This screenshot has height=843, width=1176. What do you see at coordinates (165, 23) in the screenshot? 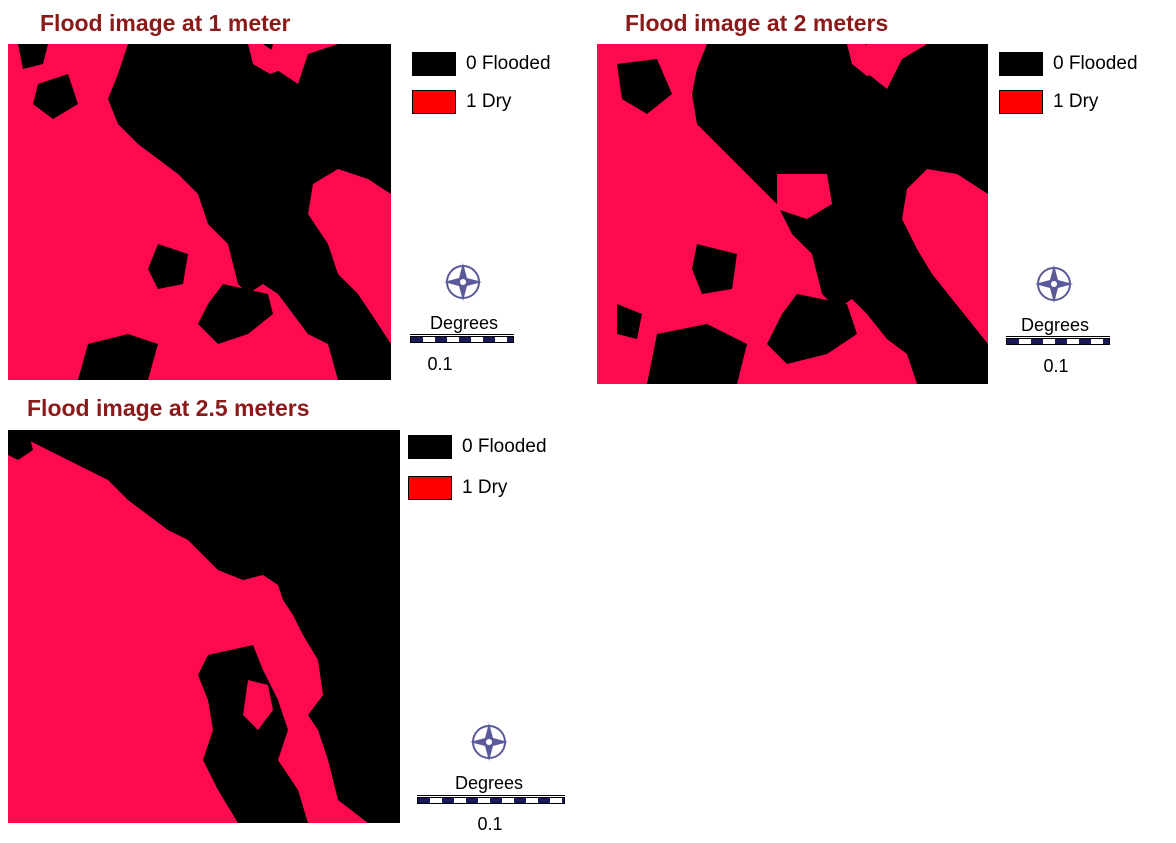
I see `map-title-1m: Flood image at 1 meter` at bounding box center [165, 23].